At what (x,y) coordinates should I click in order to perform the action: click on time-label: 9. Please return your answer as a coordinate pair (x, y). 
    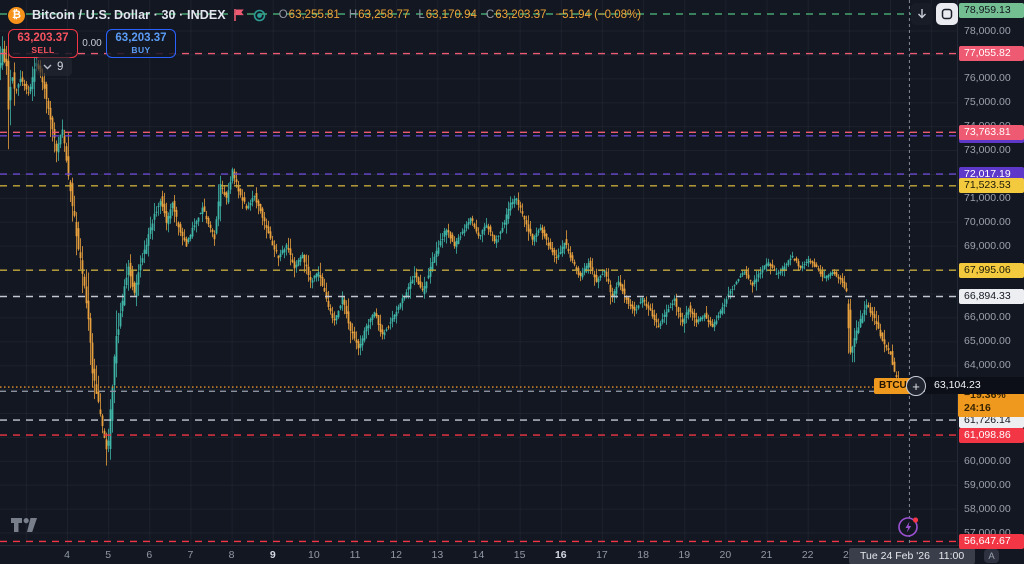
    Looking at the image, I should click on (272, 555).